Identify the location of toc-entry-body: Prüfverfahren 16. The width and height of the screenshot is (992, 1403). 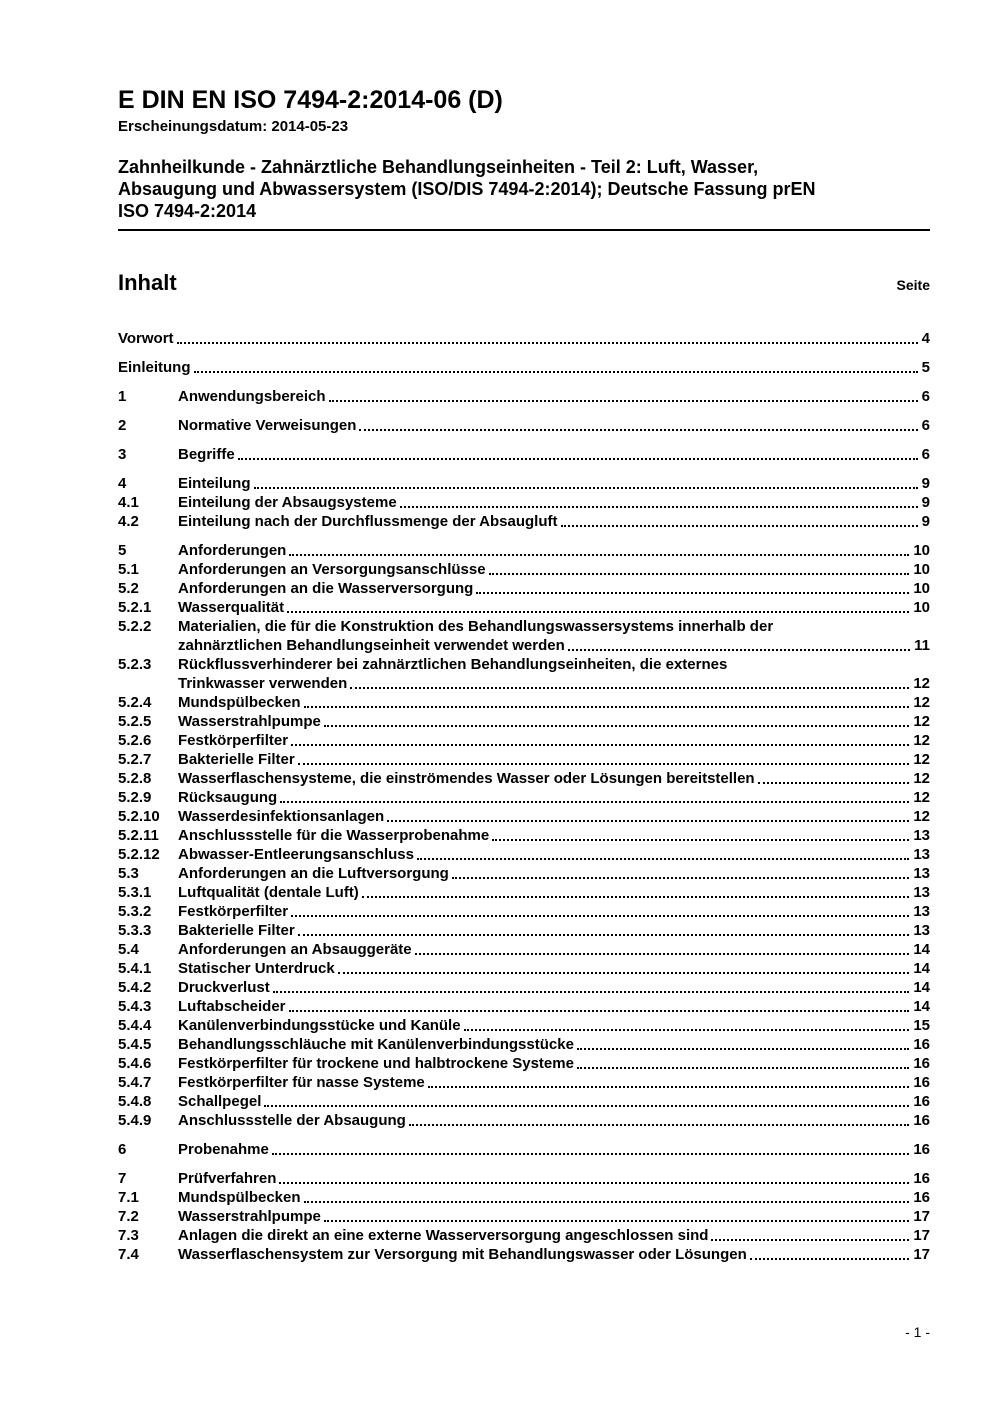
(554, 1178).